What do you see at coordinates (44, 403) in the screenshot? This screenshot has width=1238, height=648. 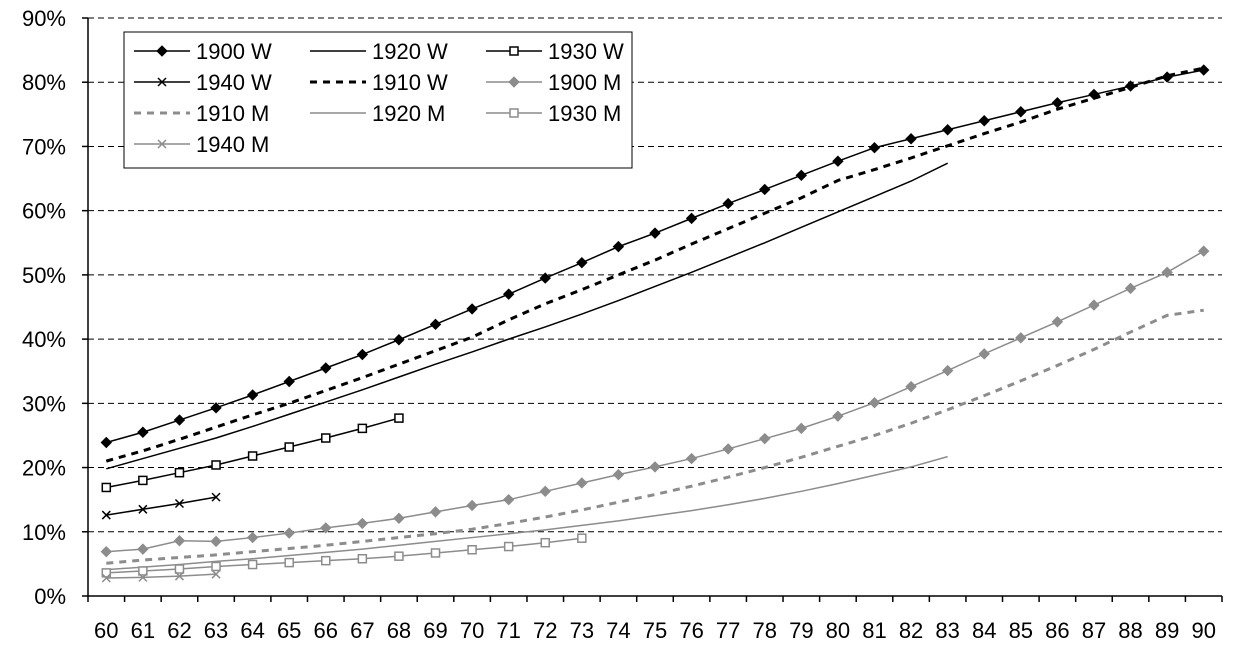 I see `y-tick-label: 30%` at bounding box center [44, 403].